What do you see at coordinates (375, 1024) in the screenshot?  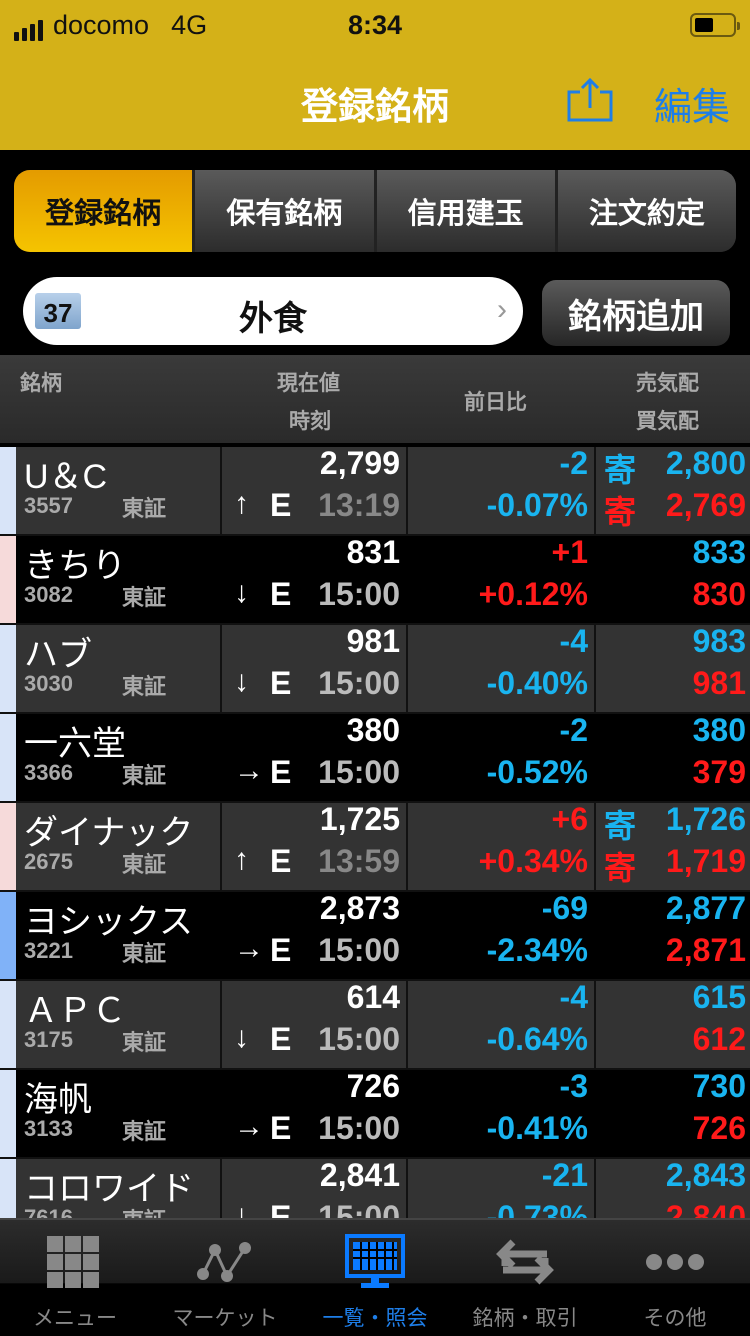 I see `stock-row: ＡＰＣ 3175 東証 614 ↓ E 15:00 -4 -0.64% 615 612` at bounding box center [375, 1024].